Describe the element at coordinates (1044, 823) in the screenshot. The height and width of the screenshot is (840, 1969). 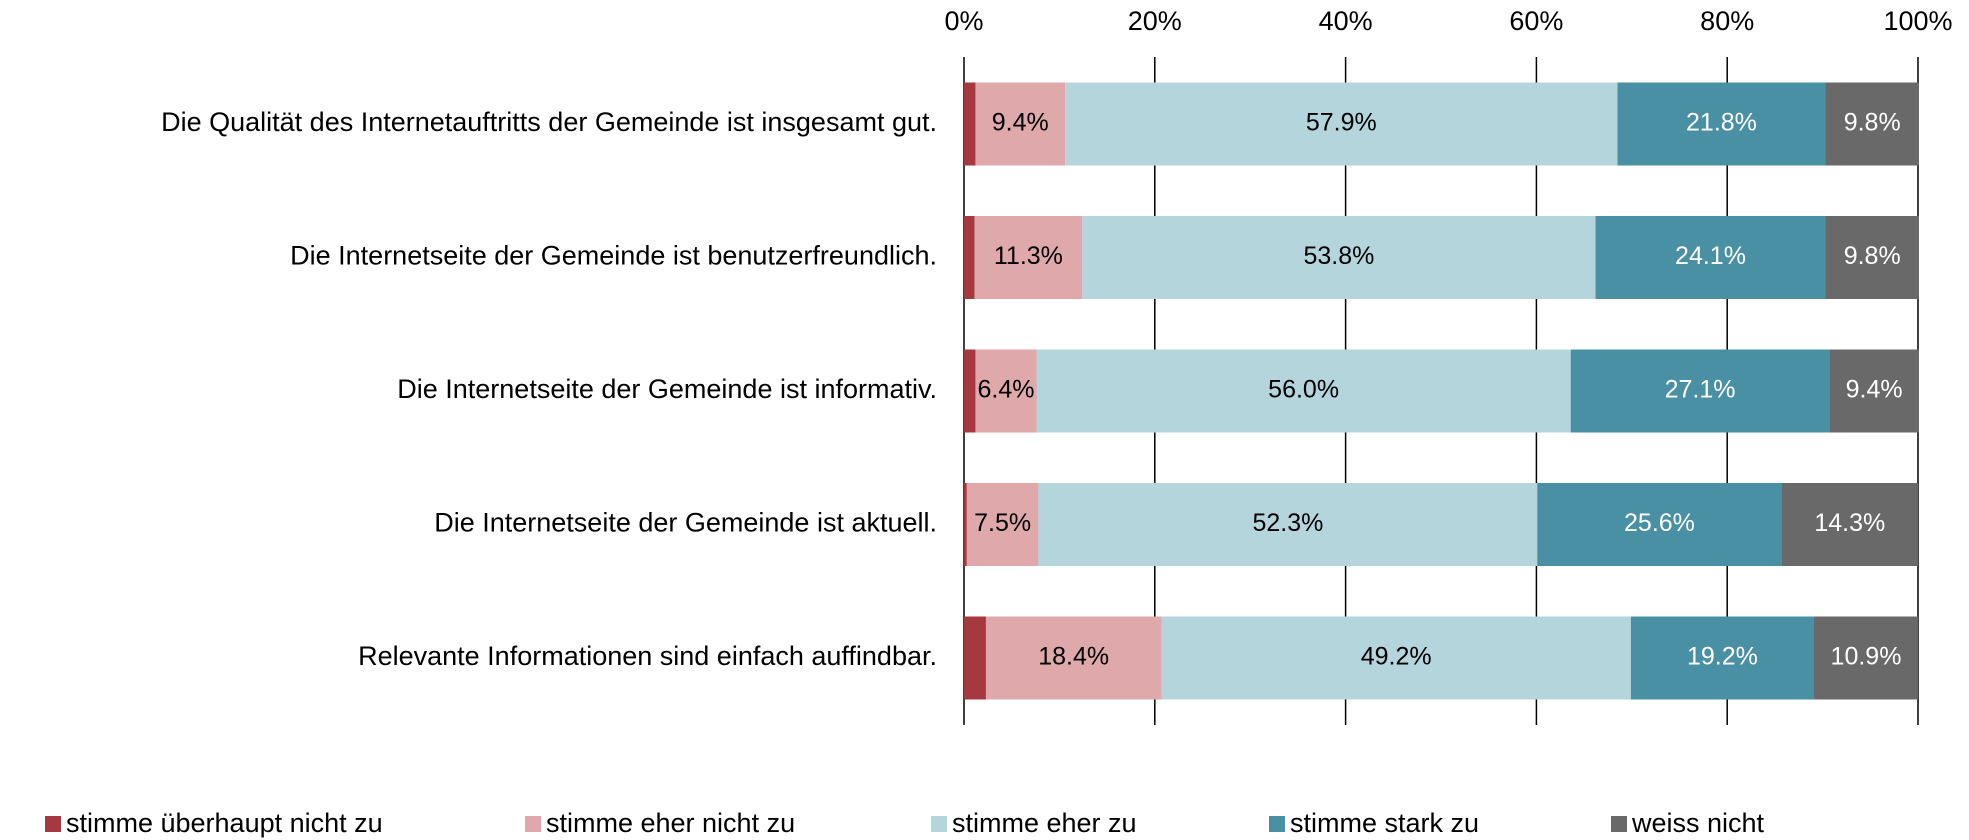
I see `legend-label: stimme eher zu` at that location.